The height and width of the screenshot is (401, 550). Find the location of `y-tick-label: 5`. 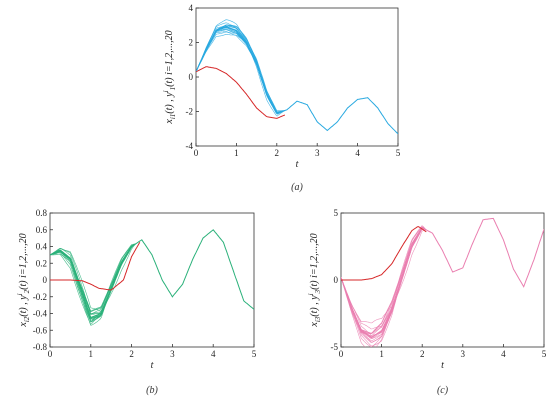

y-tick-label: 5 is located at coordinates (336, 213).